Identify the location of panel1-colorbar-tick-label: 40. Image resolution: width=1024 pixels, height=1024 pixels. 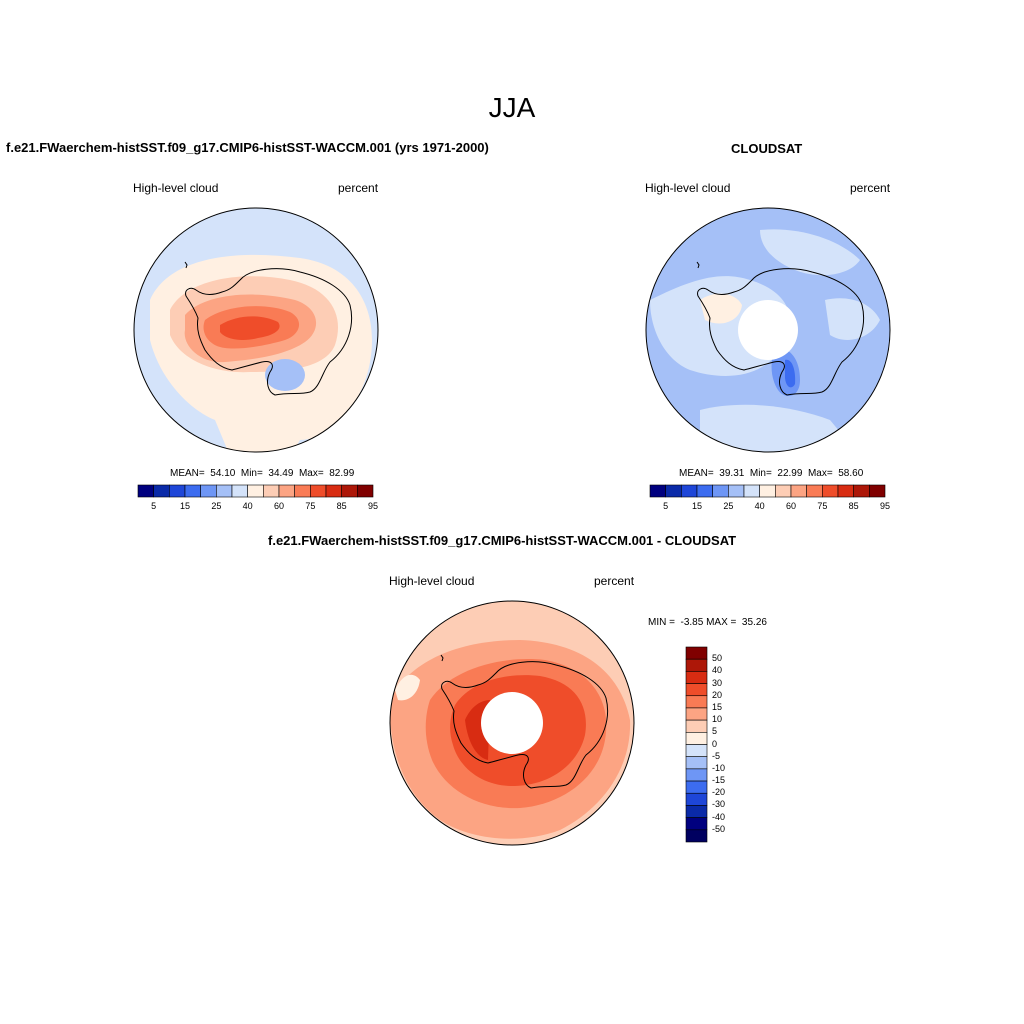
(247, 506).